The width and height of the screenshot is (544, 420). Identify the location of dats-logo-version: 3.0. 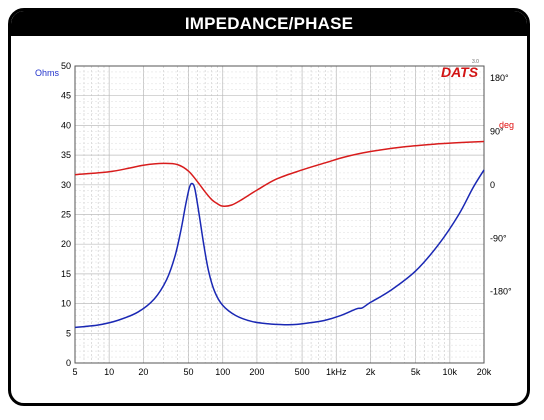
(475, 62).